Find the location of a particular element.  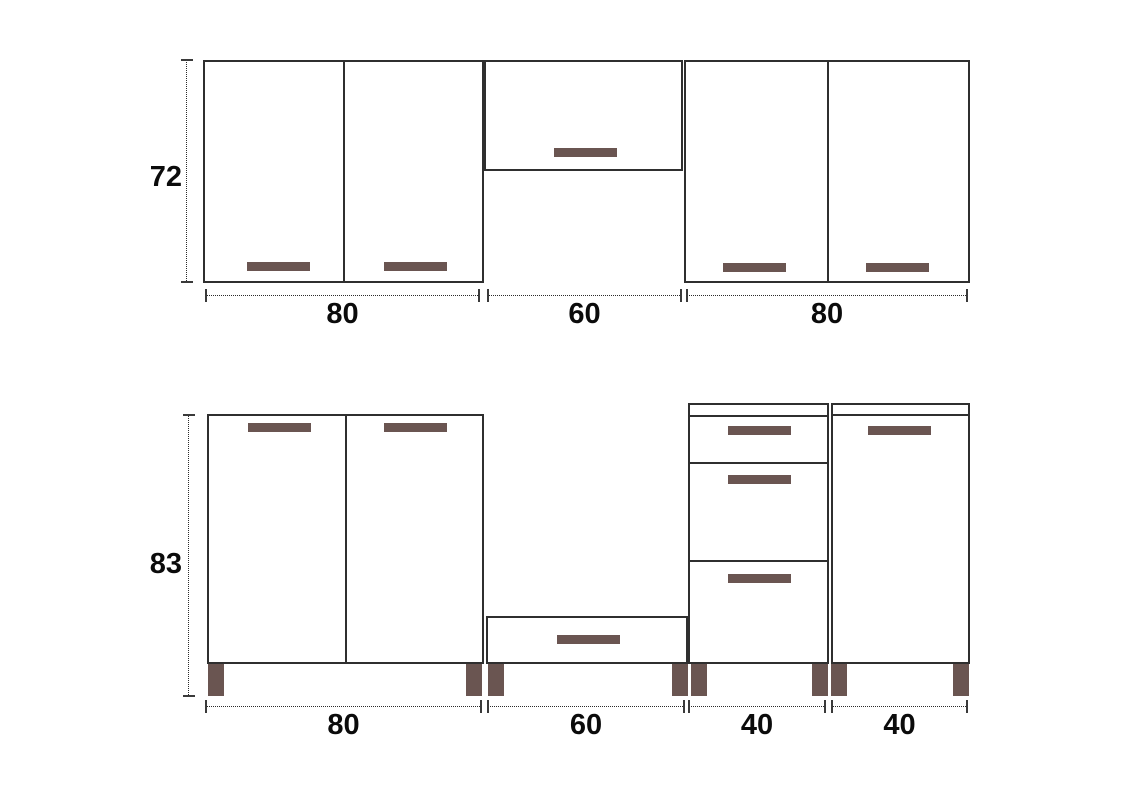

base-width-dimension-40-right: 40 is located at coordinates (899, 720).